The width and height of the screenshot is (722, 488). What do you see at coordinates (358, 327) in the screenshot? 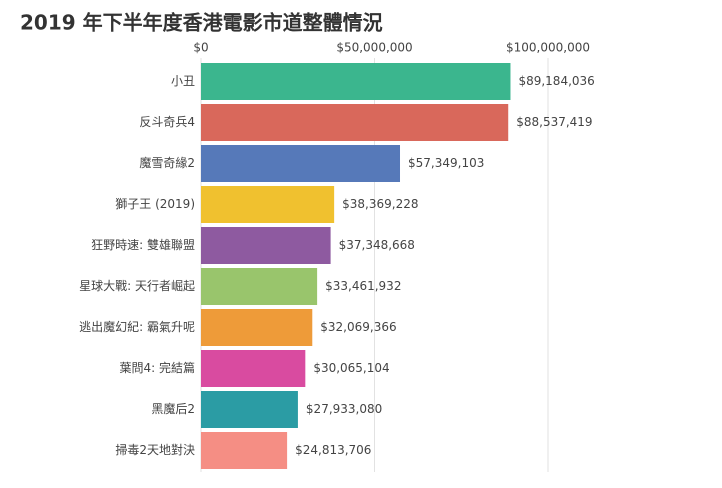
I see `value-label: $32,069,366` at bounding box center [358, 327].